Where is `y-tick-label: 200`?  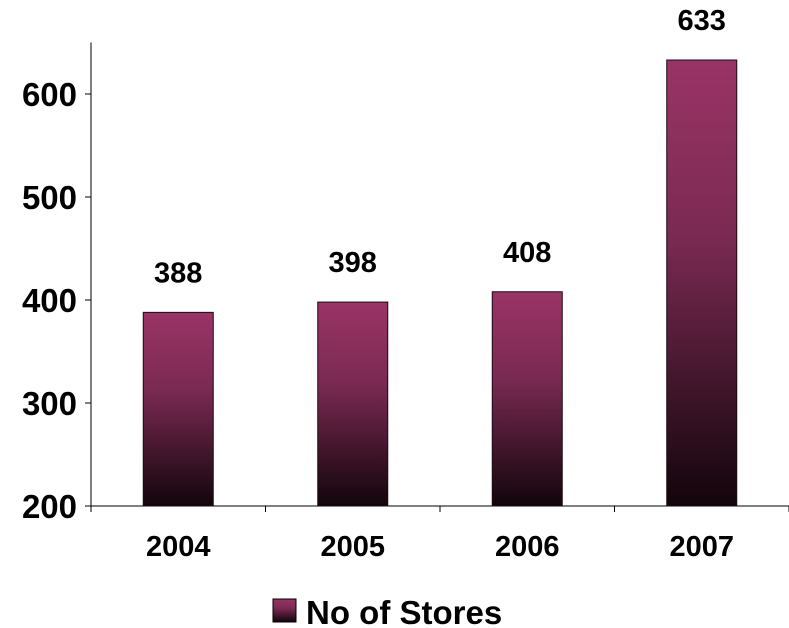 y-tick-label: 200 is located at coordinates (49, 506).